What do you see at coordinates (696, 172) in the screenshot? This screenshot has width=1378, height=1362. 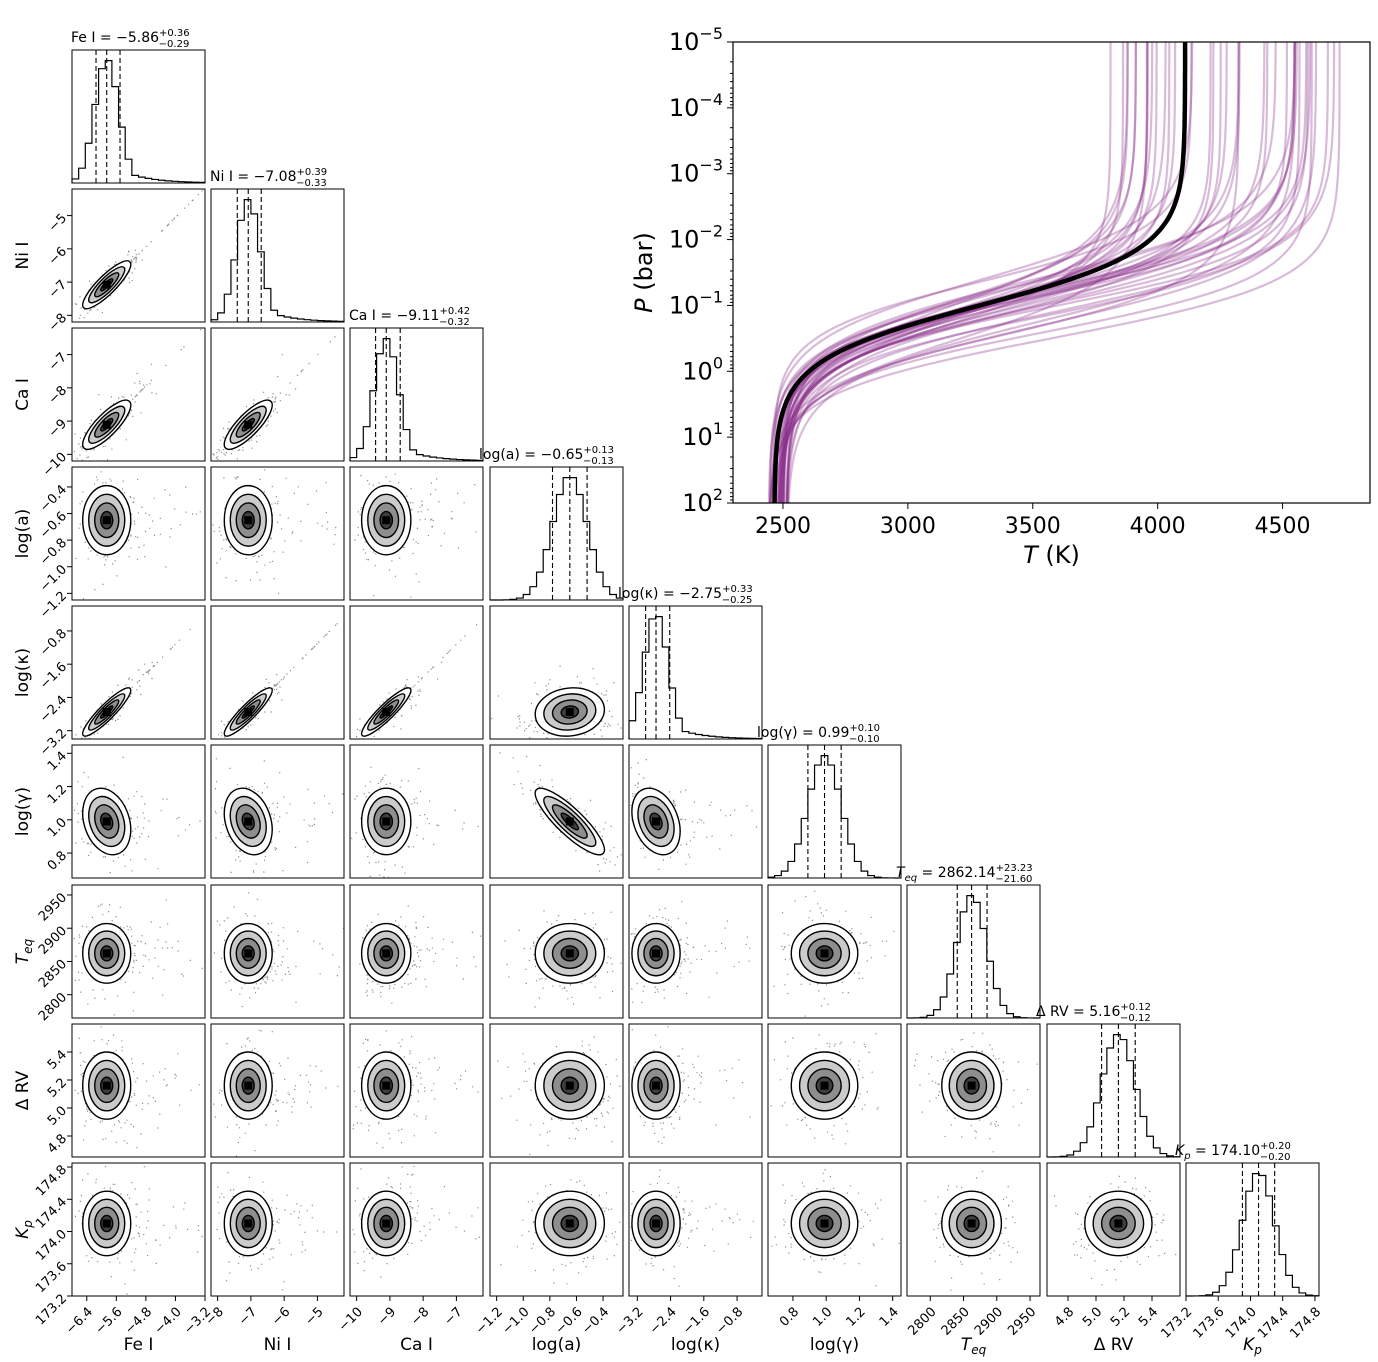 I see `y-tick-label: 10−3` at bounding box center [696, 172].